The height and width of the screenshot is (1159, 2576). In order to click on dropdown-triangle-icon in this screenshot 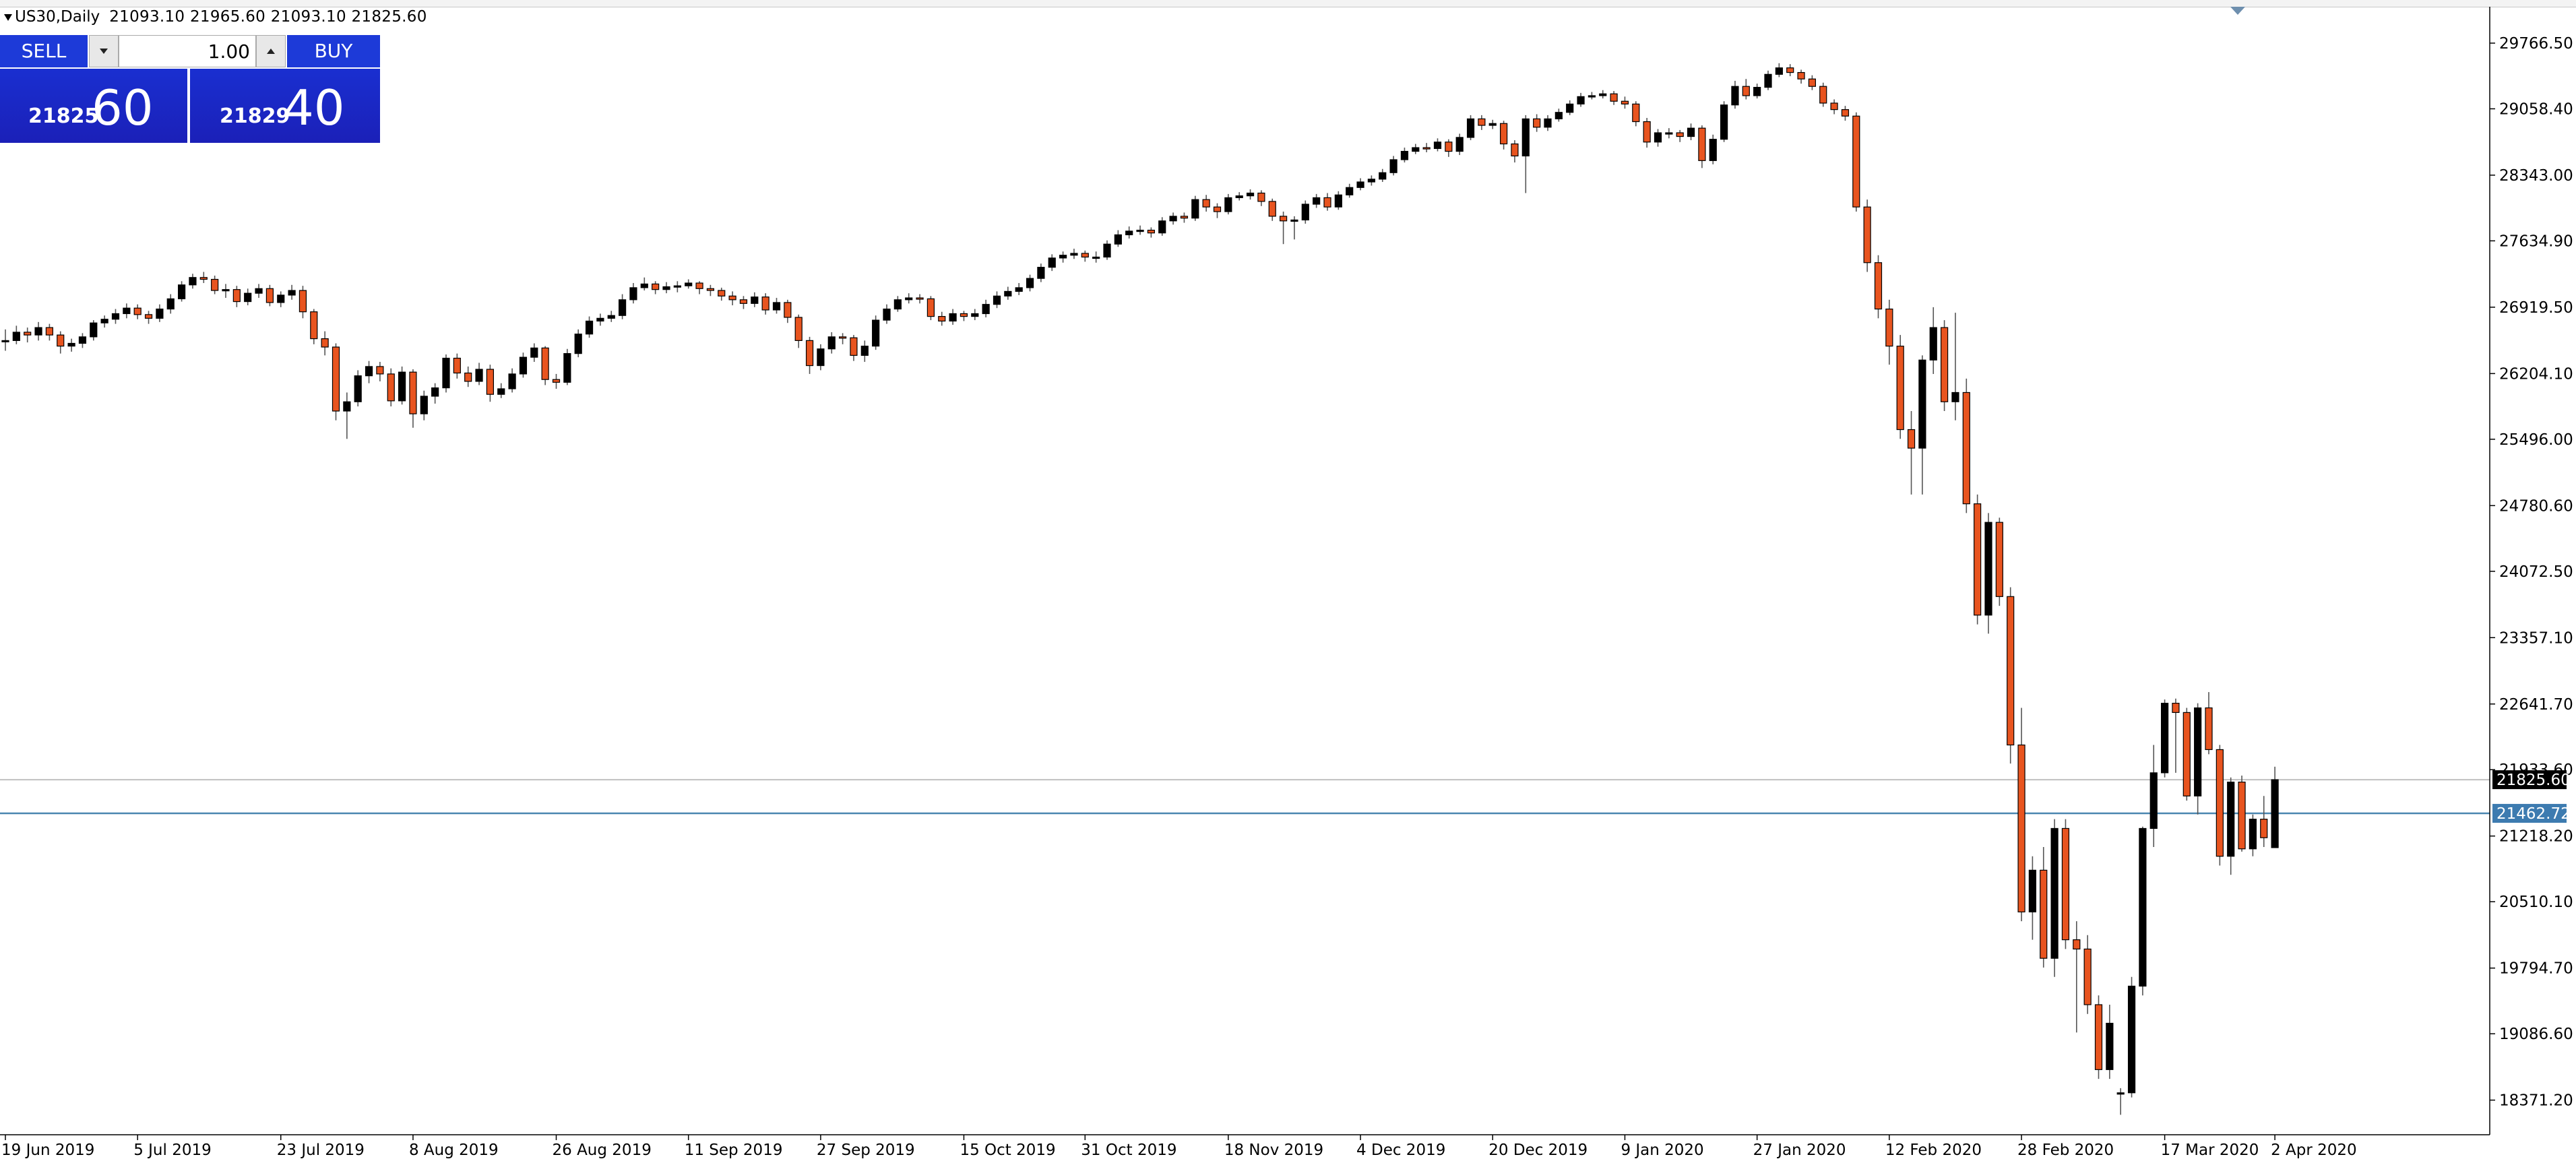, I will do `click(8, 17)`.